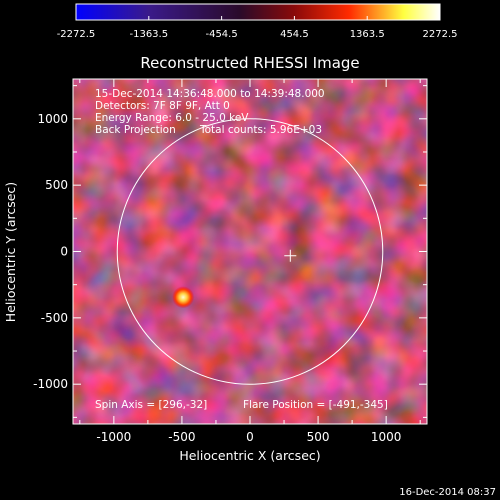 The height and width of the screenshot is (500, 500). What do you see at coordinates (260, 130) in the screenshot?
I see `info-total-counts: Total counts: 5.96E+03` at bounding box center [260, 130].